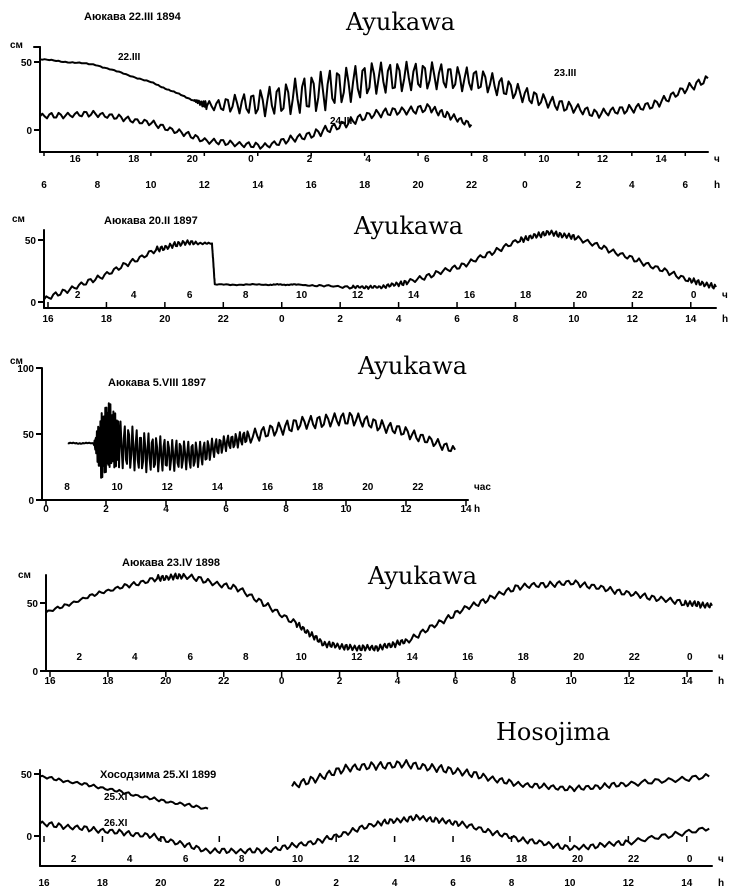 This screenshot has height=894, width=732. Describe the element at coordinates (16, 361) in the screenshot. I see `panel-3-unit: см` at that location.